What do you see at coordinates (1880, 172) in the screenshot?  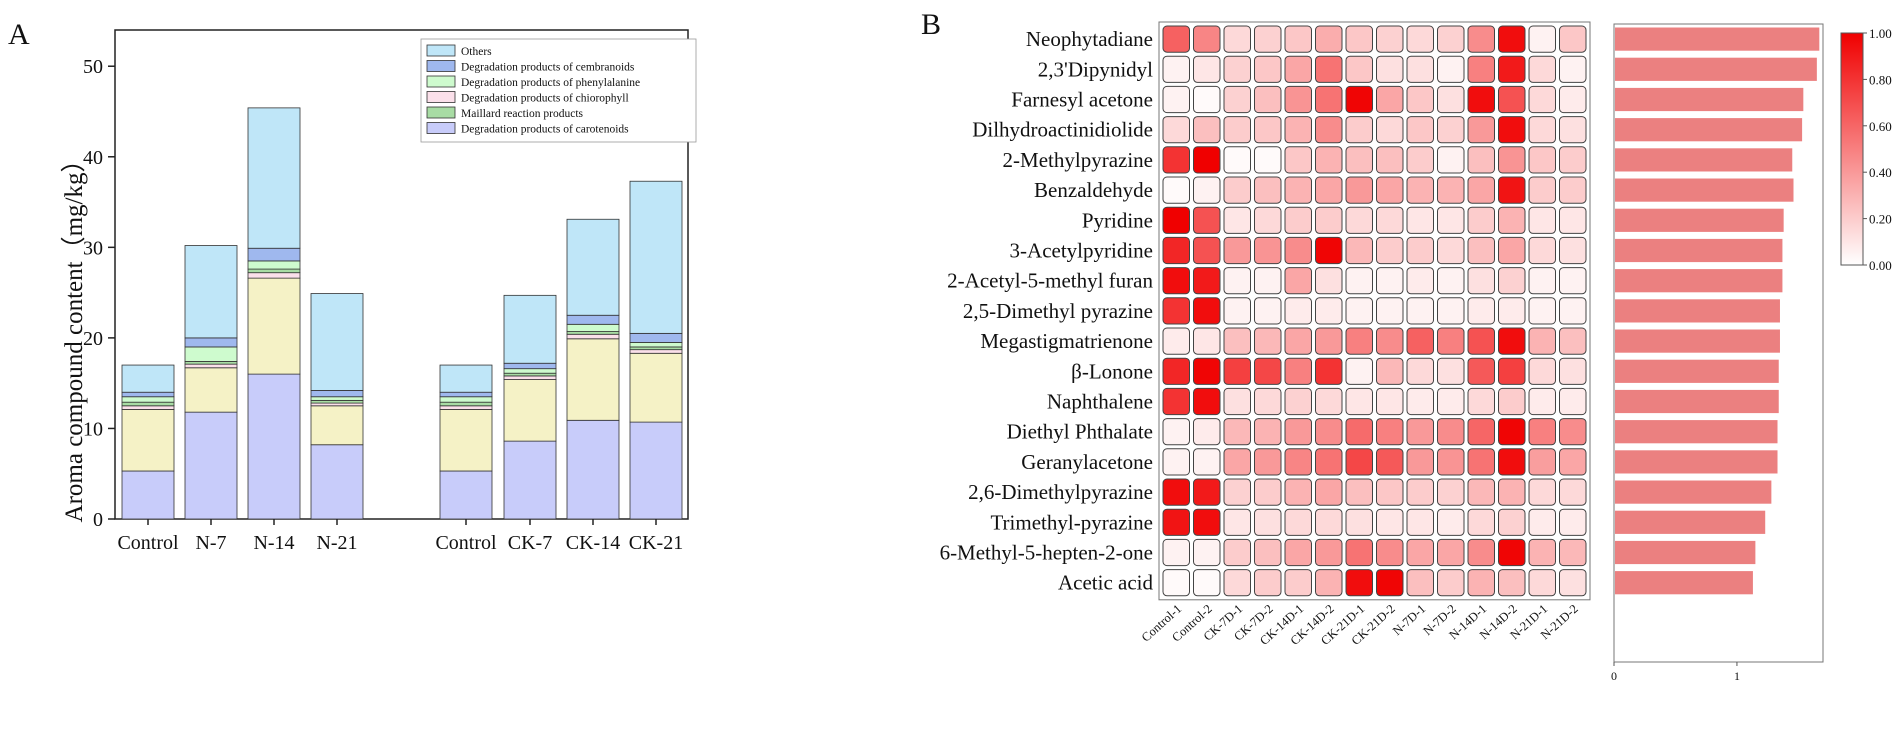 I see `colorbar-tick-label: 0.40` at bounding box center [1880, 172].